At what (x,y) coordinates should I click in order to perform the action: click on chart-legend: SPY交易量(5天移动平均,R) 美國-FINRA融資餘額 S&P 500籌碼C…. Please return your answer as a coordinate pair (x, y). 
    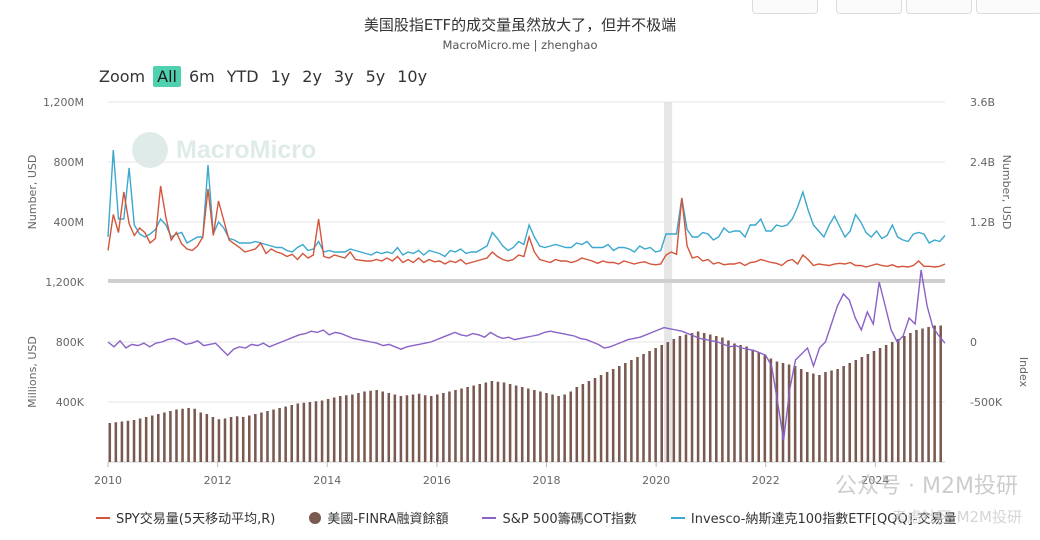
    Looking at the image, I should click on (526, 517).